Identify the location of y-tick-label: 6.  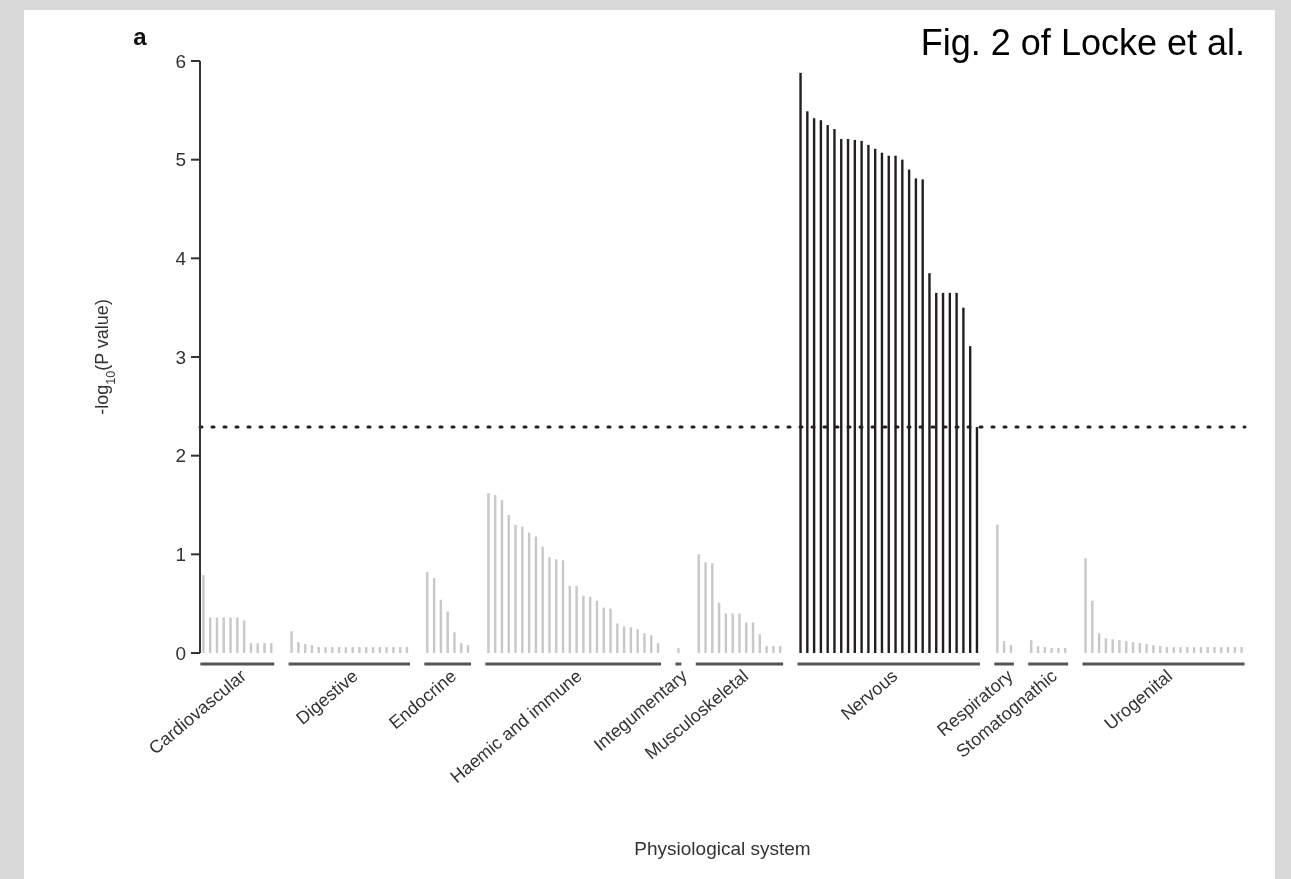
(180, 61).